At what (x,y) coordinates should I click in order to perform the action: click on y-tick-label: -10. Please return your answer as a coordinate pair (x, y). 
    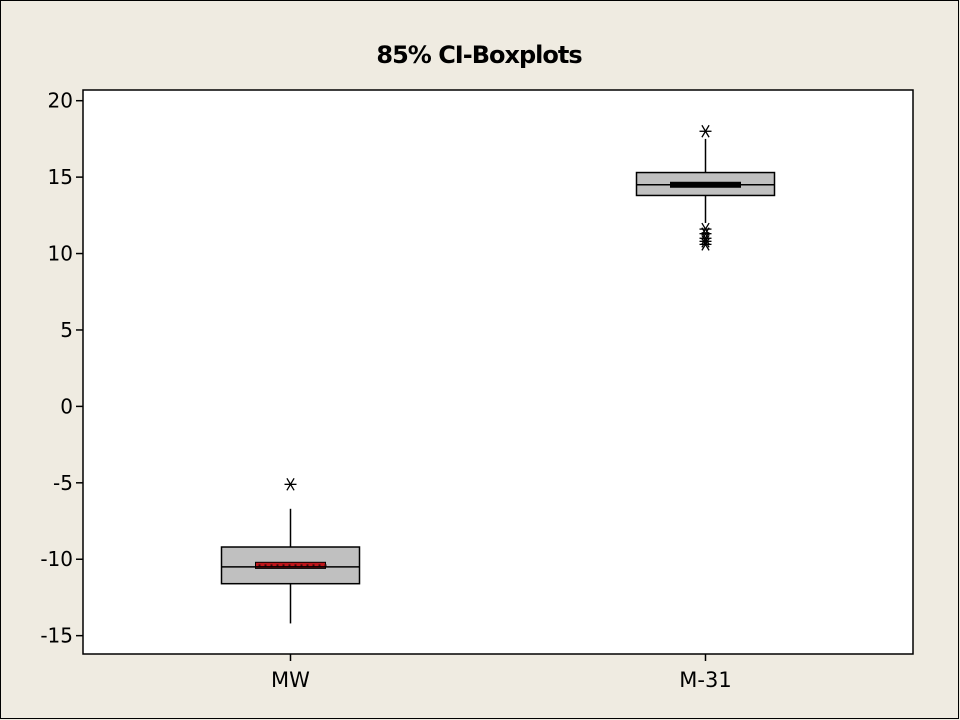
    Looking at the image, I should click on (56, 559).